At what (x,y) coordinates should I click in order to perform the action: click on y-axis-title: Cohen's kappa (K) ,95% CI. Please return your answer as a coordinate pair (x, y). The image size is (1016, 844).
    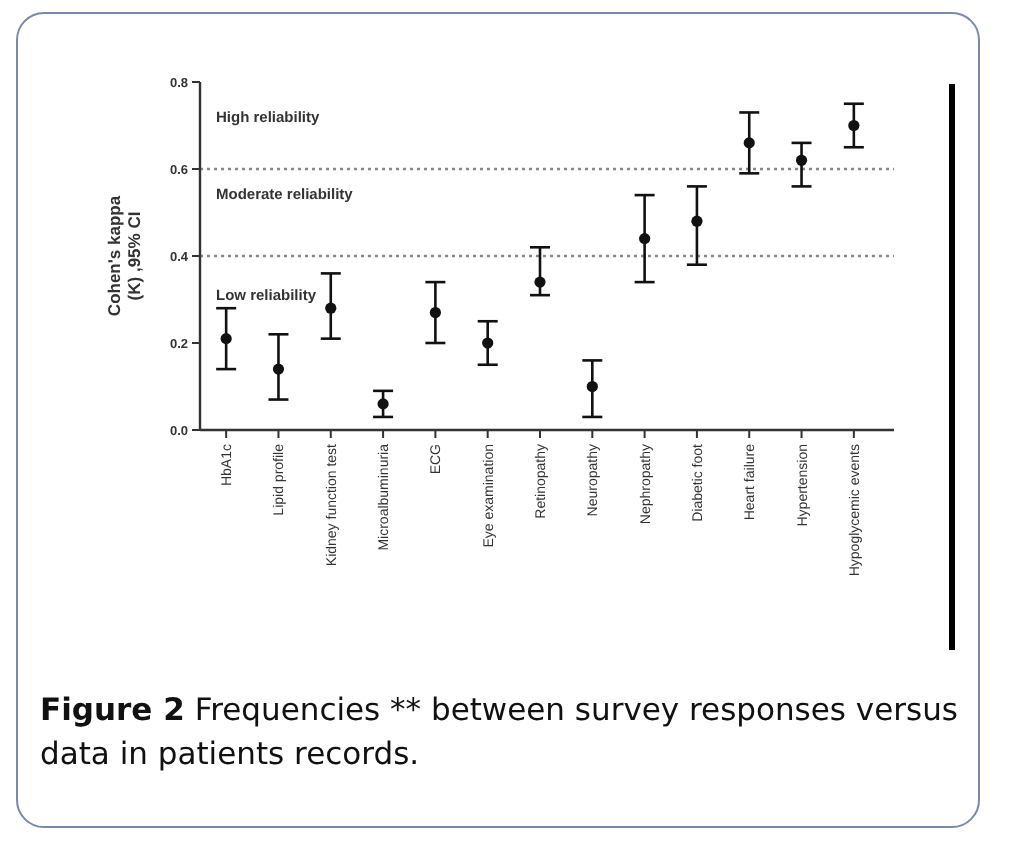
    Looking at the image, I should click on (124, 256).